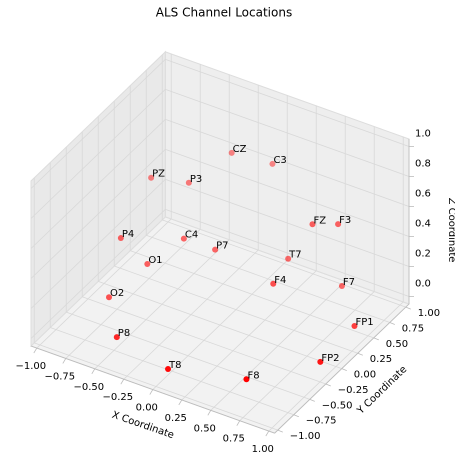  I want to click on point-label: FP1, so click(364, 322).